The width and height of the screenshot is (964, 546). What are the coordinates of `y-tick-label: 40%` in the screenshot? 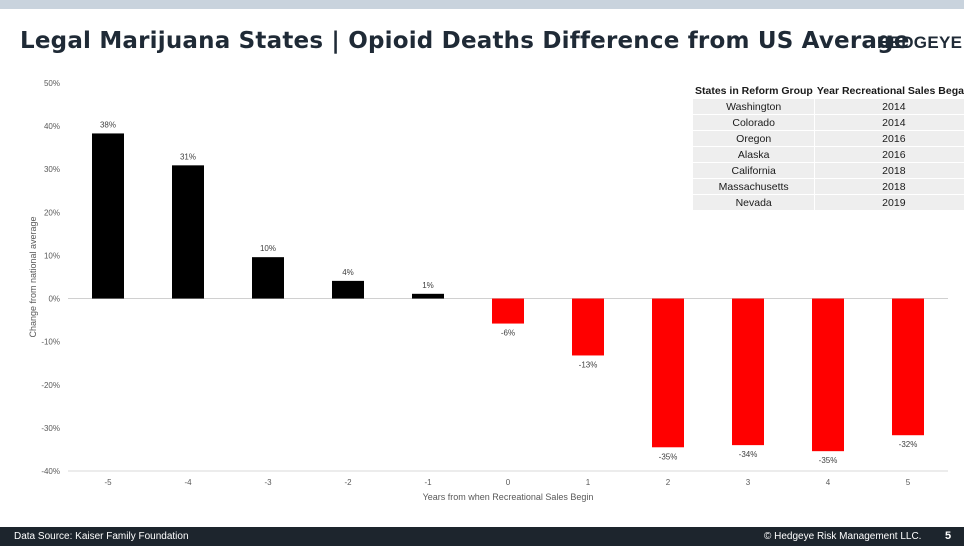 It's located at (52, 126).